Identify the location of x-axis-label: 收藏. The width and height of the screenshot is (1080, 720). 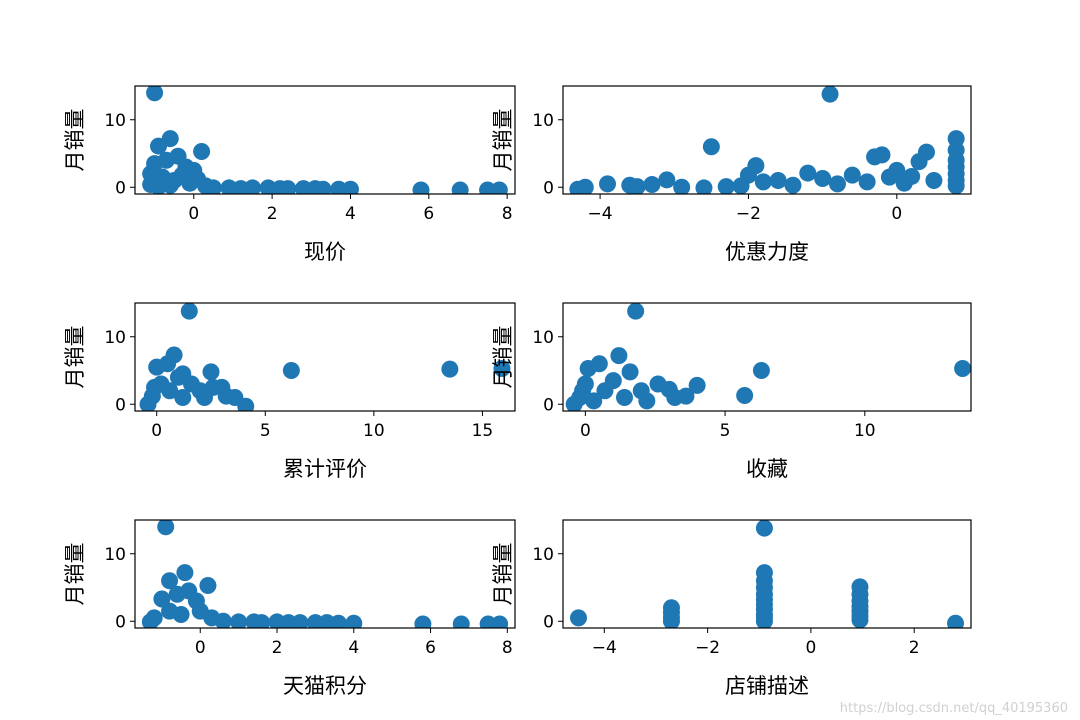
(767, 469).